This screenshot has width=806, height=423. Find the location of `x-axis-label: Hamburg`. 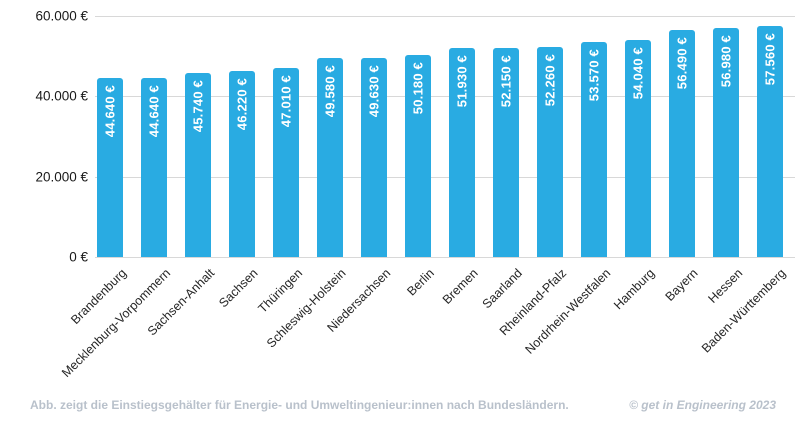

x-axis-label: Hamburg is located at coordinates (633, 289).